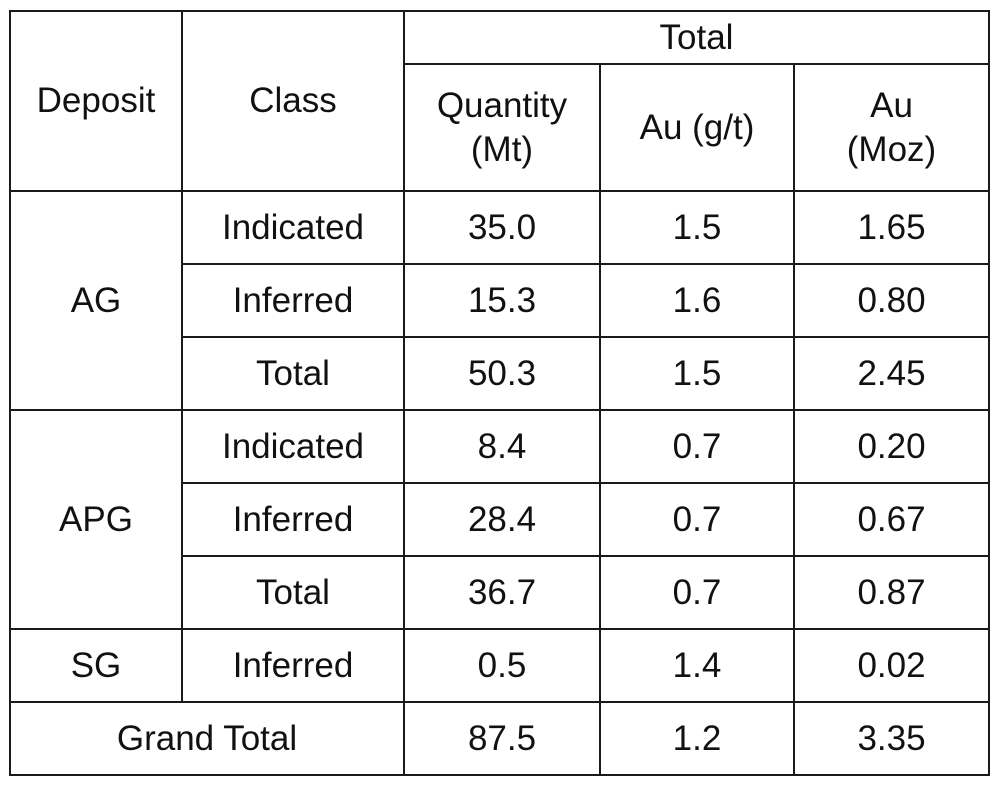  I want to click on quantity-cell: 8.4, so click(502, 446).